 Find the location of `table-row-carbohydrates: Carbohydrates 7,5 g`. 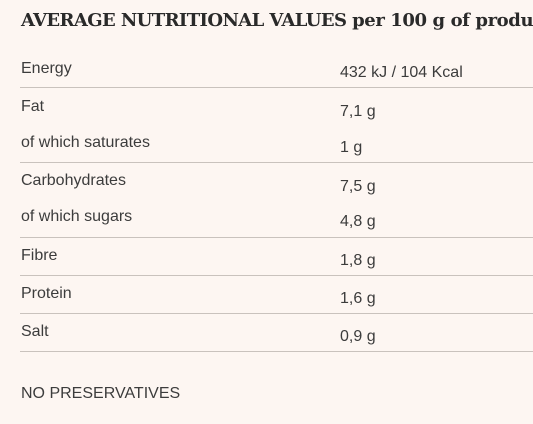

table-row-carbohydrates: Carbohydrates 7,5 g is located at coordinates (266, 181).